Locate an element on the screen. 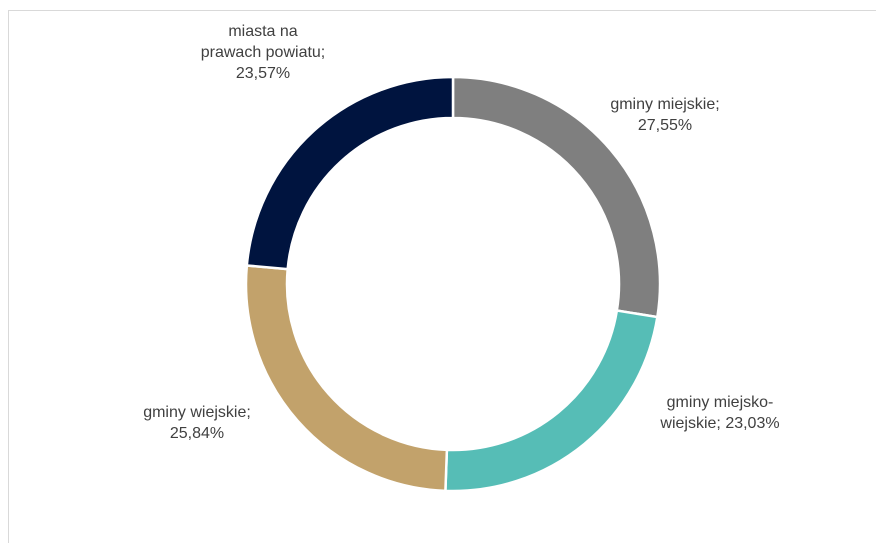 The height and width of the screenshot is (545, 883). label-gminy-wiejskie-line1: gminy wiejskie; is located at coordinates (197, 412).